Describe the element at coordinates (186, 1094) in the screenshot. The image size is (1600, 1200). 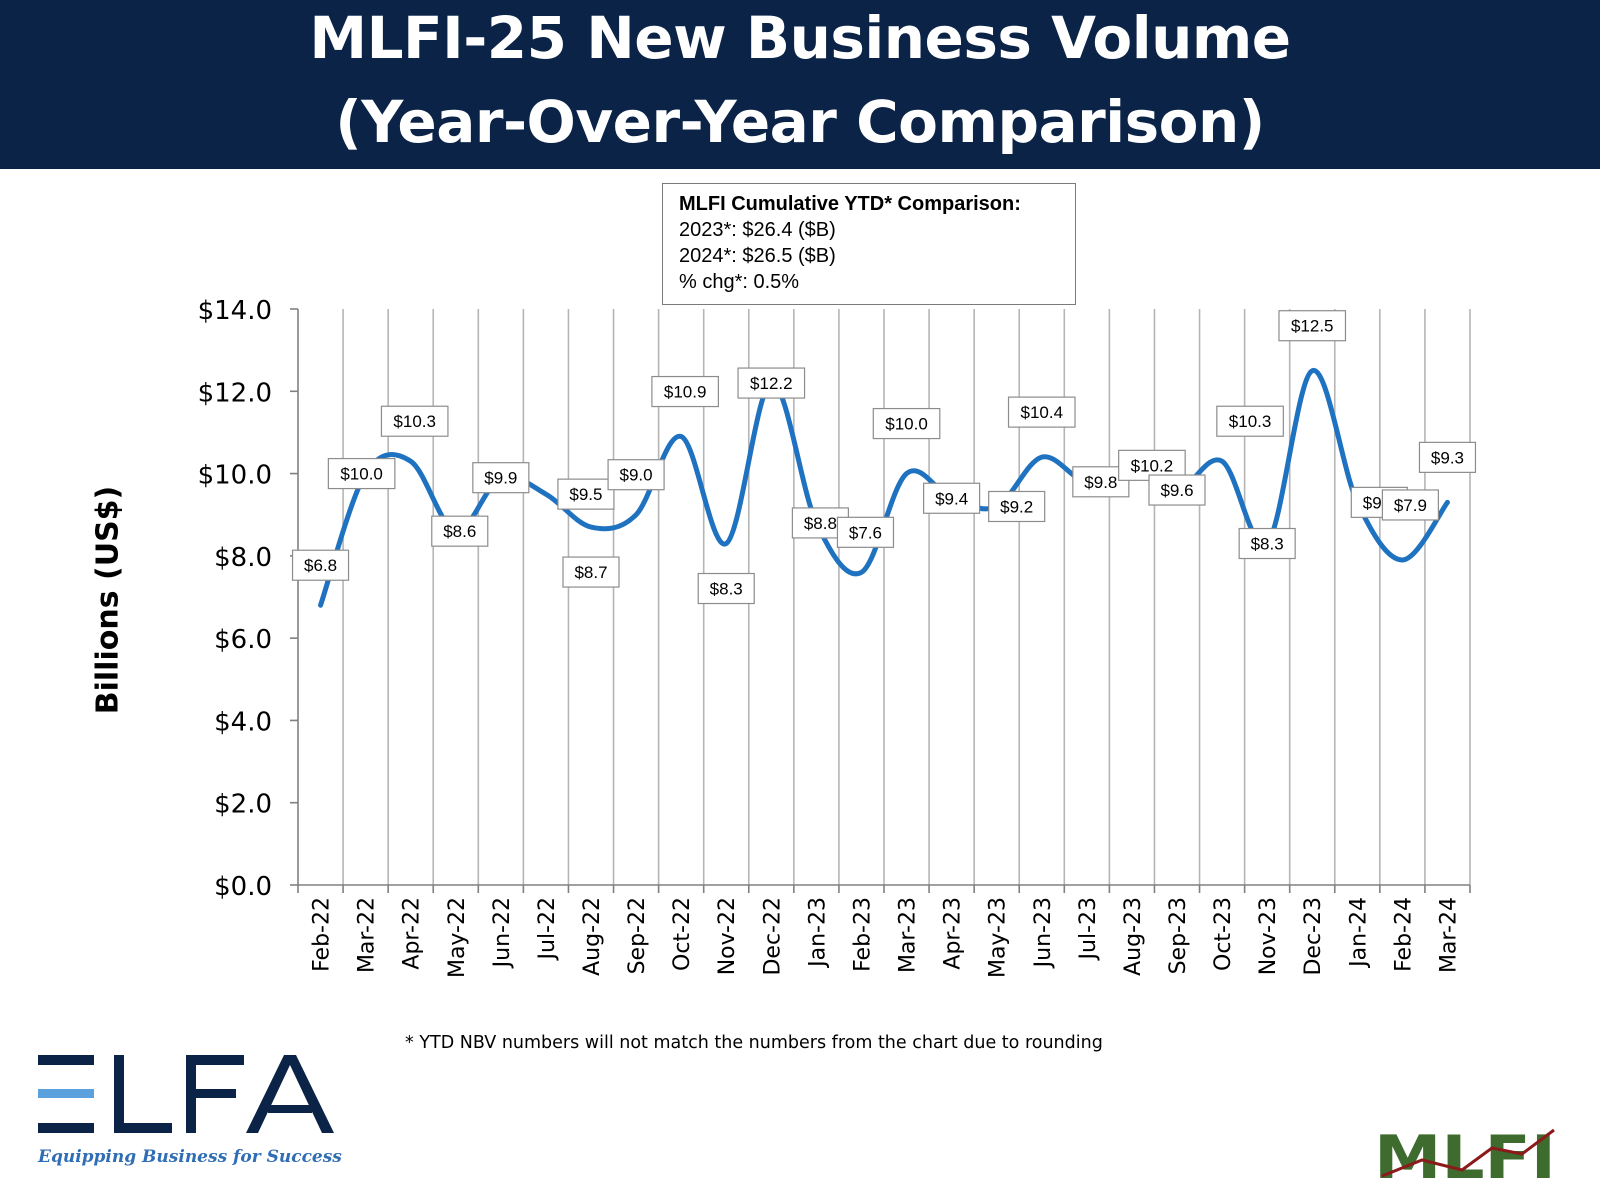
I see `elfa-logo` at that location.